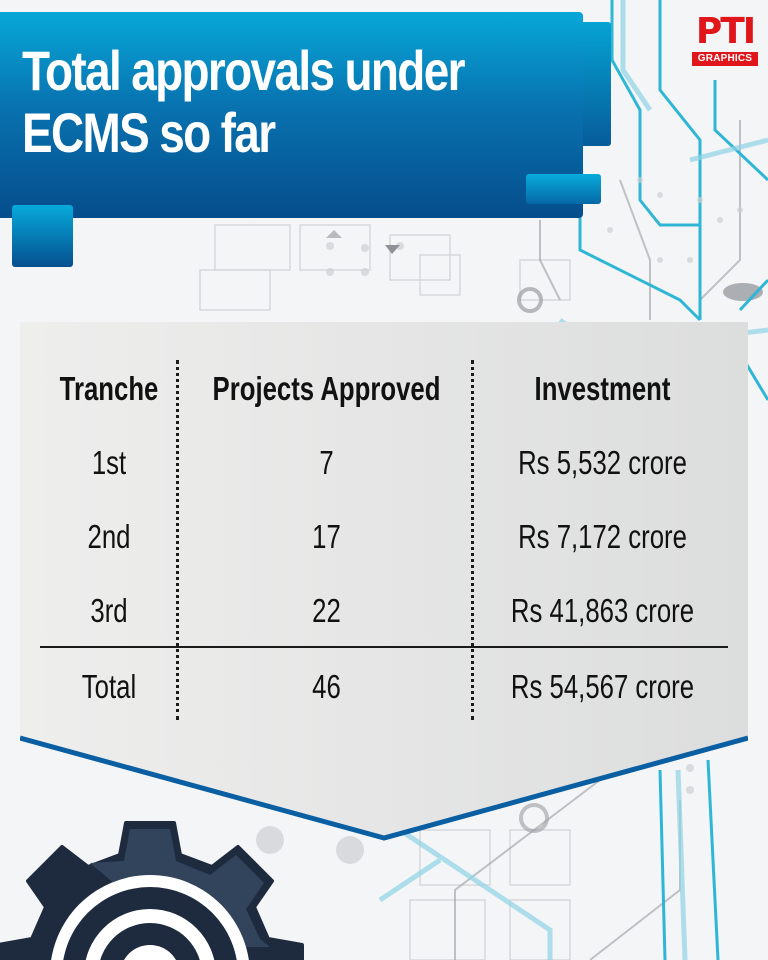 The height and width of the screenshot is (960, 768). Describe the element at coordinates (384, 647) in the screenshot. I see `total-divider-line` at that location.